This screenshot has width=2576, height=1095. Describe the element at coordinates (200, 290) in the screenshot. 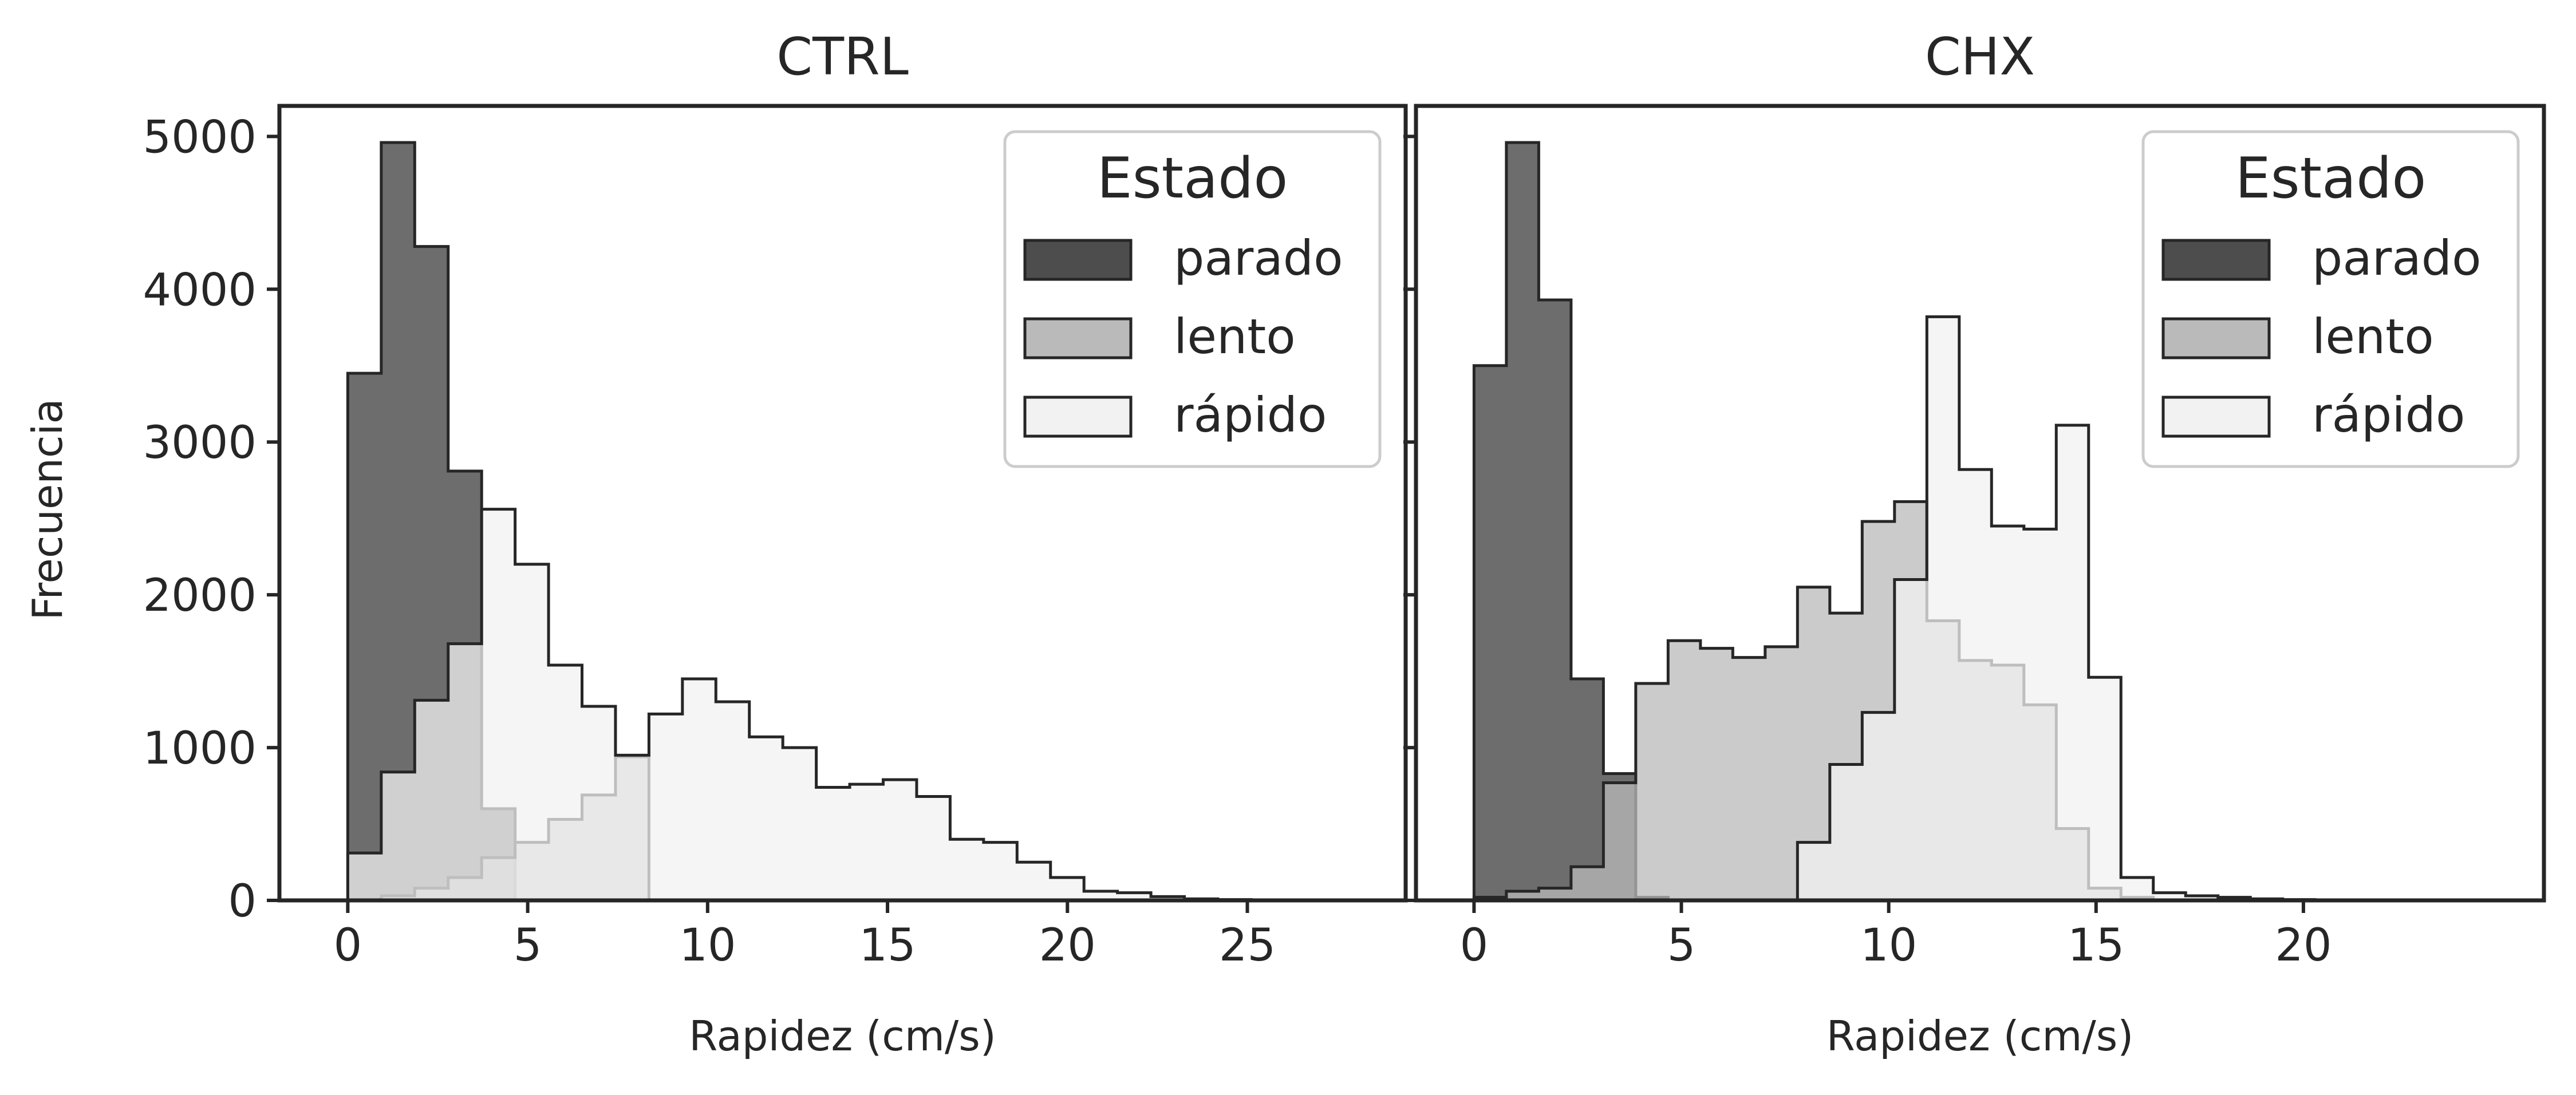

I see `y-tick-label: 4000` at that location.